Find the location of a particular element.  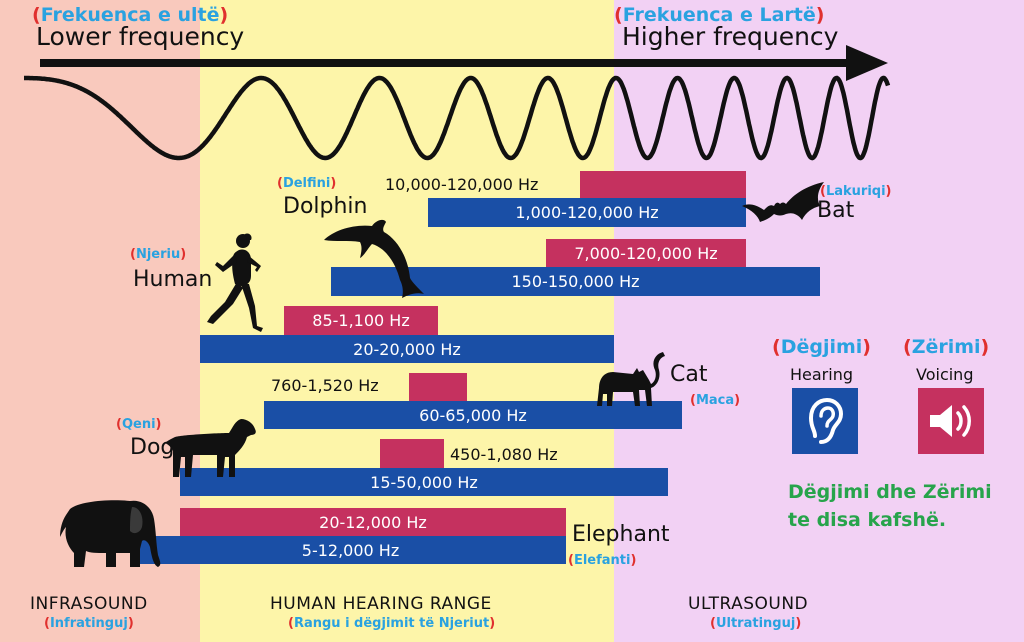

cat-icon is located at coordinates (631, 379).